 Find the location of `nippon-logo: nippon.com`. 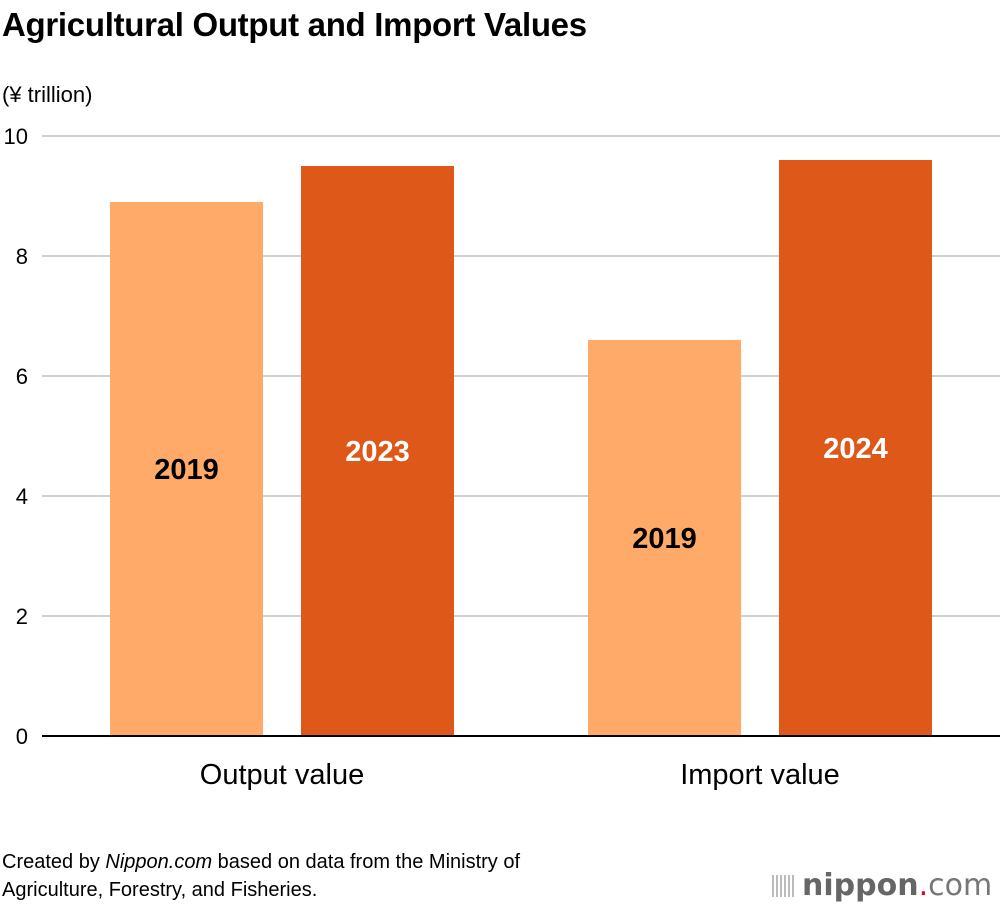

nippon-logo: nippon.com is located at coordinates (882, 885).